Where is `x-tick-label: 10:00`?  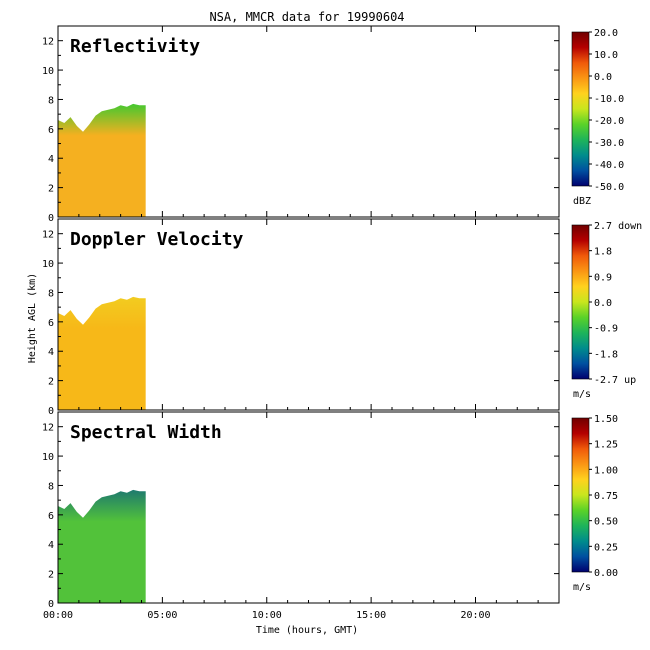 x-tick-label: 10:00 is located at coordinates (267, 615).